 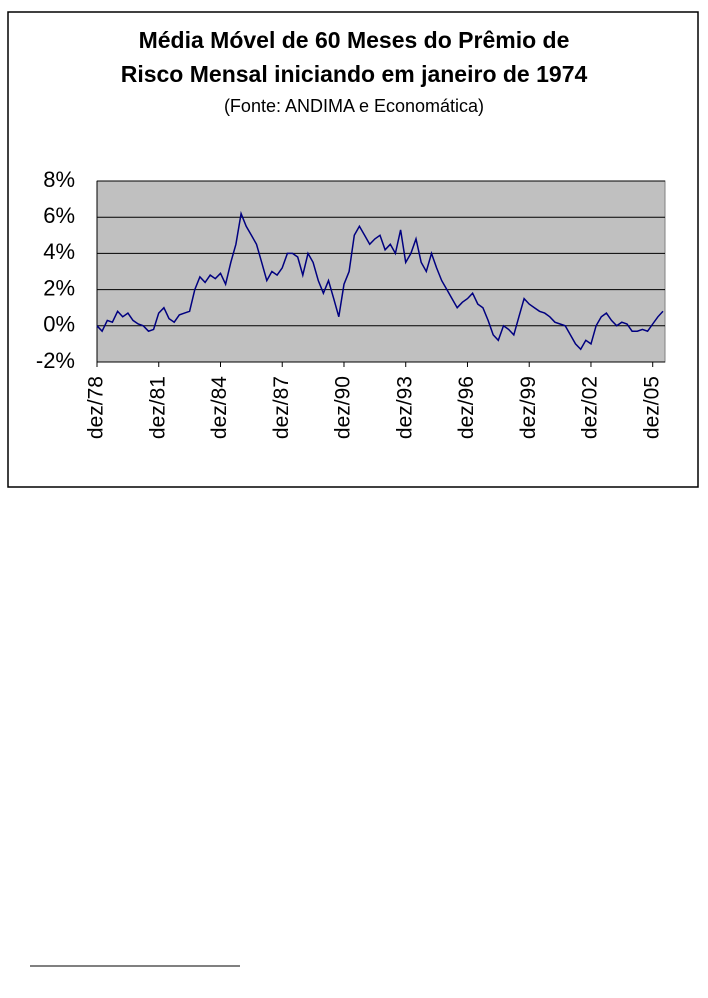 What do you see at coordinates (59, 215) in the screenshot?
I see `y-tick-label: 6%` at bounding box center [59, 215].